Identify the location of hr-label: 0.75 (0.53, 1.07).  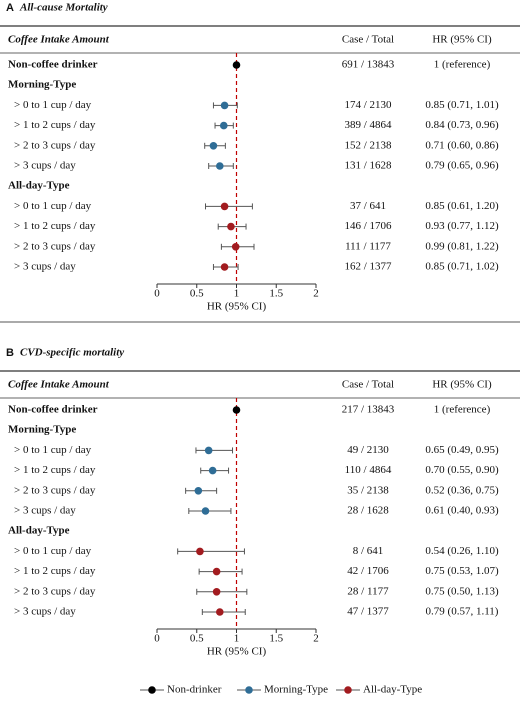
(462, 571).